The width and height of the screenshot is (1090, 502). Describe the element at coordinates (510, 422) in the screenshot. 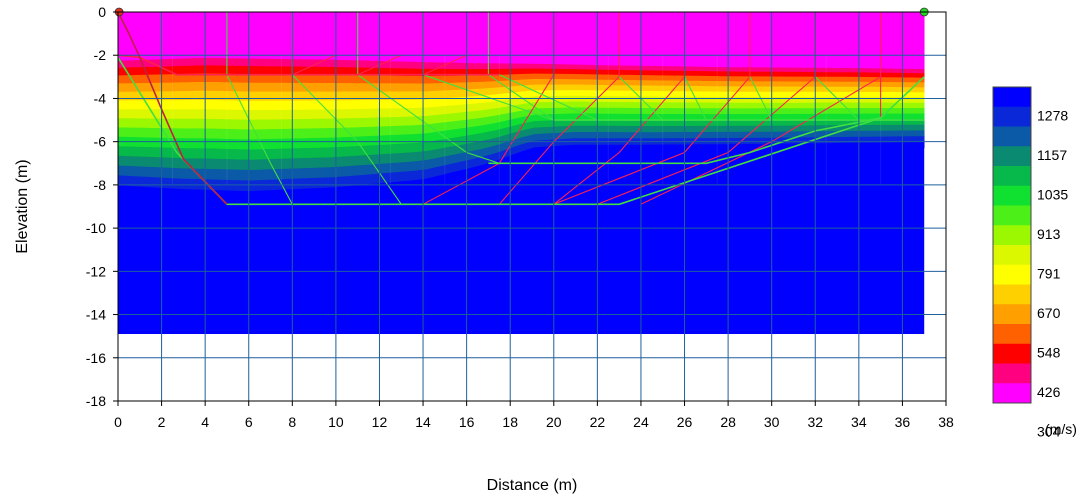

I see `x-tick-label: 18` at that location.